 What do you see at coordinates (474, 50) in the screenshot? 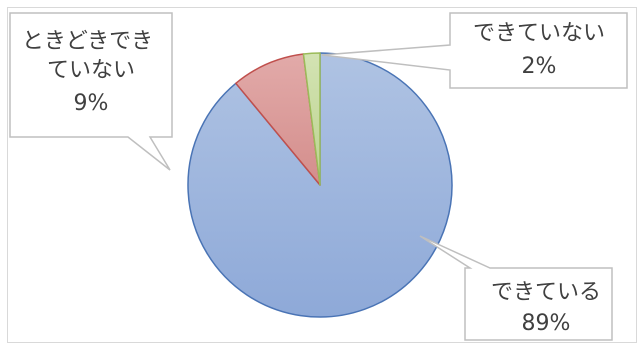
I see `data-label-callout-cannot: できていない 2%` at bounding box center [474, 50].